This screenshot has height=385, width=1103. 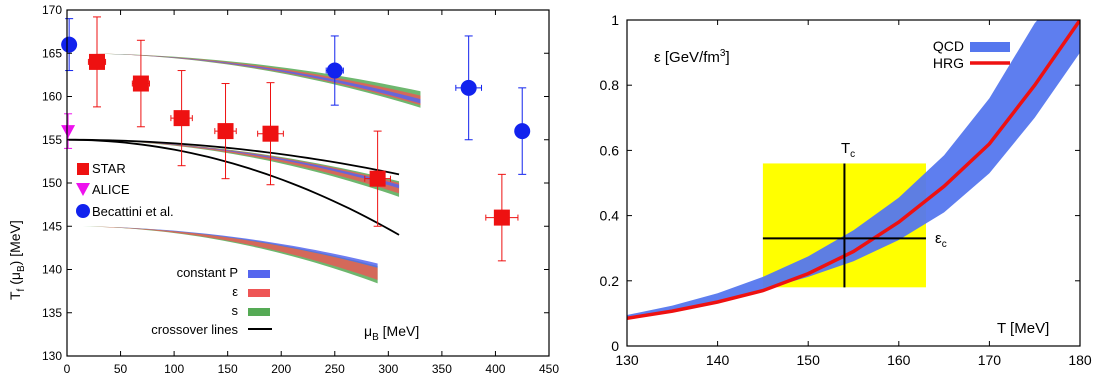 I want to click on x-tick-label: 300, so click(x=388, y=369).